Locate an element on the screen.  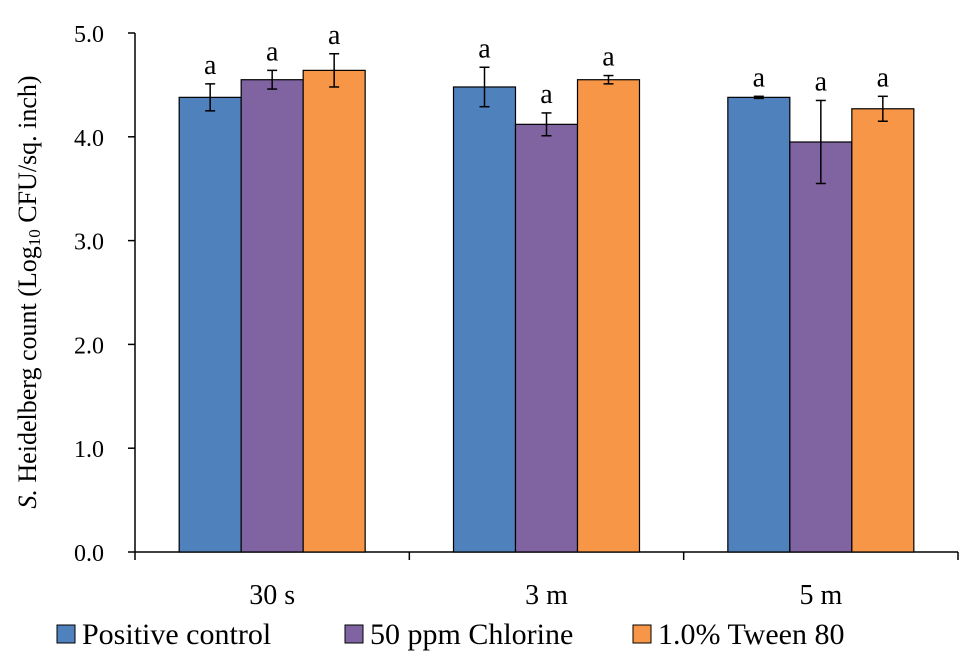
legend-label: Positive control is located at coordinates (176, 634).